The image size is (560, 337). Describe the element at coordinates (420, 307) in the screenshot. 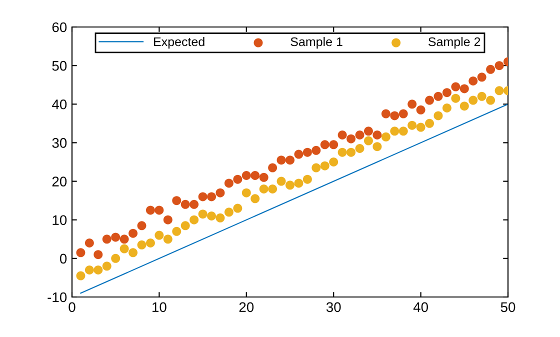

I see `x-tick-label: 40` at that location.